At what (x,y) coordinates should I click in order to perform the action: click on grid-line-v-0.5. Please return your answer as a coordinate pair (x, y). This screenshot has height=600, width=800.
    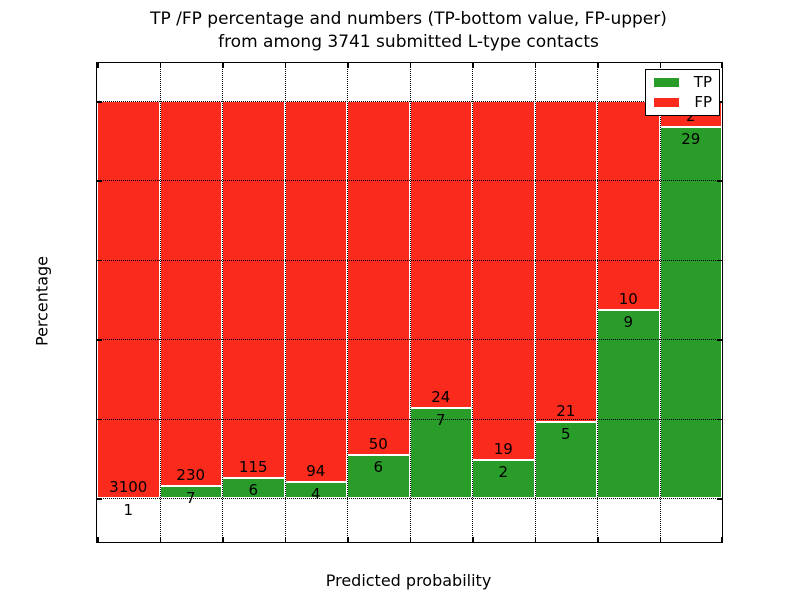
    Looking at the image, I should click on (410, 302).